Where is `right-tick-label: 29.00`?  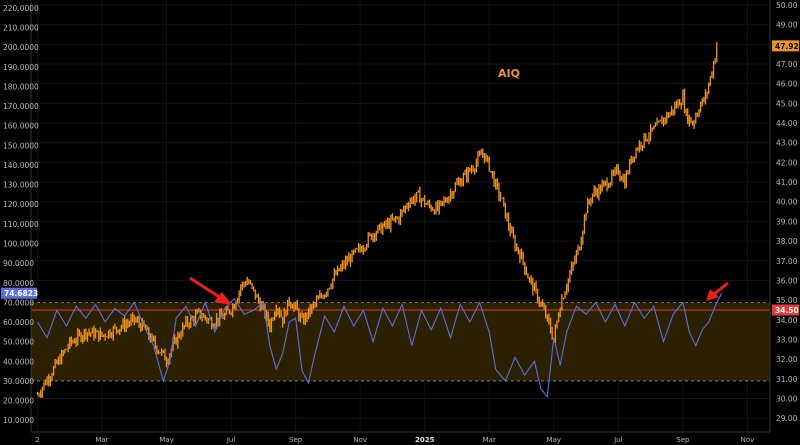
right-tick-label: 29.00 is located at coordinates (787, 418).